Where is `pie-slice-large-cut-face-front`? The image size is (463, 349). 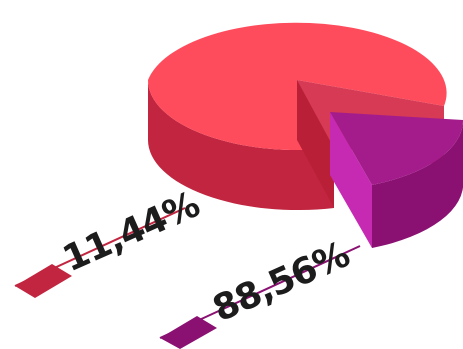
pie-slice-large-cut-face-front is located at coordinates (315, 144).